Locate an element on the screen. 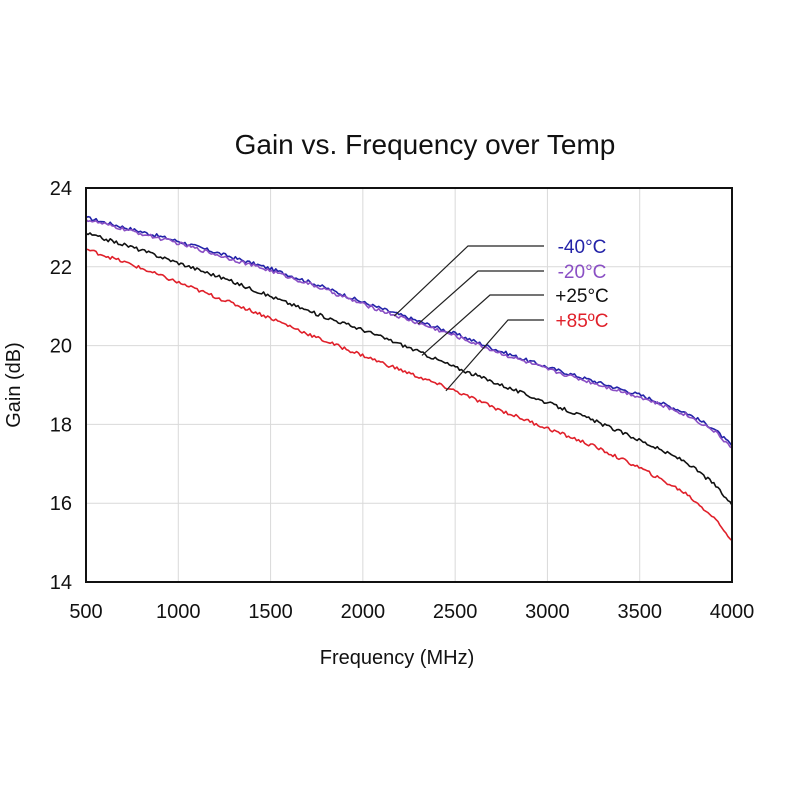  x-tick-label: 4000 is located at coordinates (732, 612).